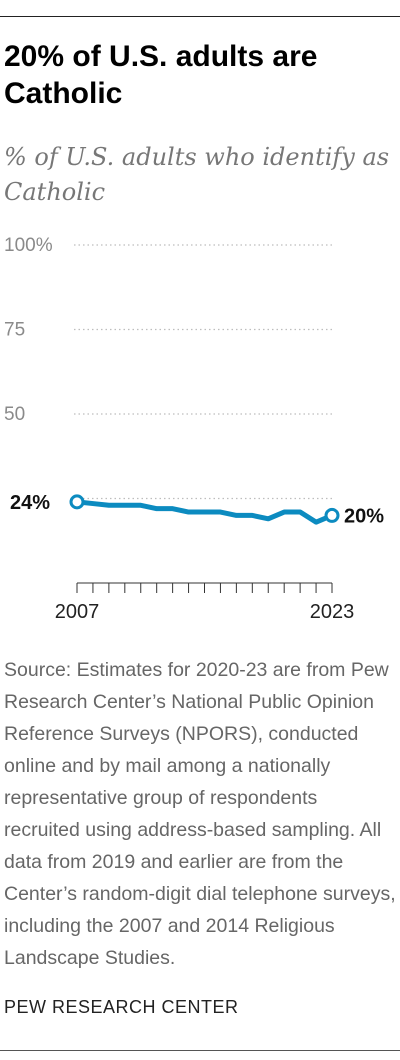 The width and height of the screenshot is (400, 1060). Describe the element at coordinates (14, 414) in the screenshot. I see `y-tick-label-50: 50` at that location.